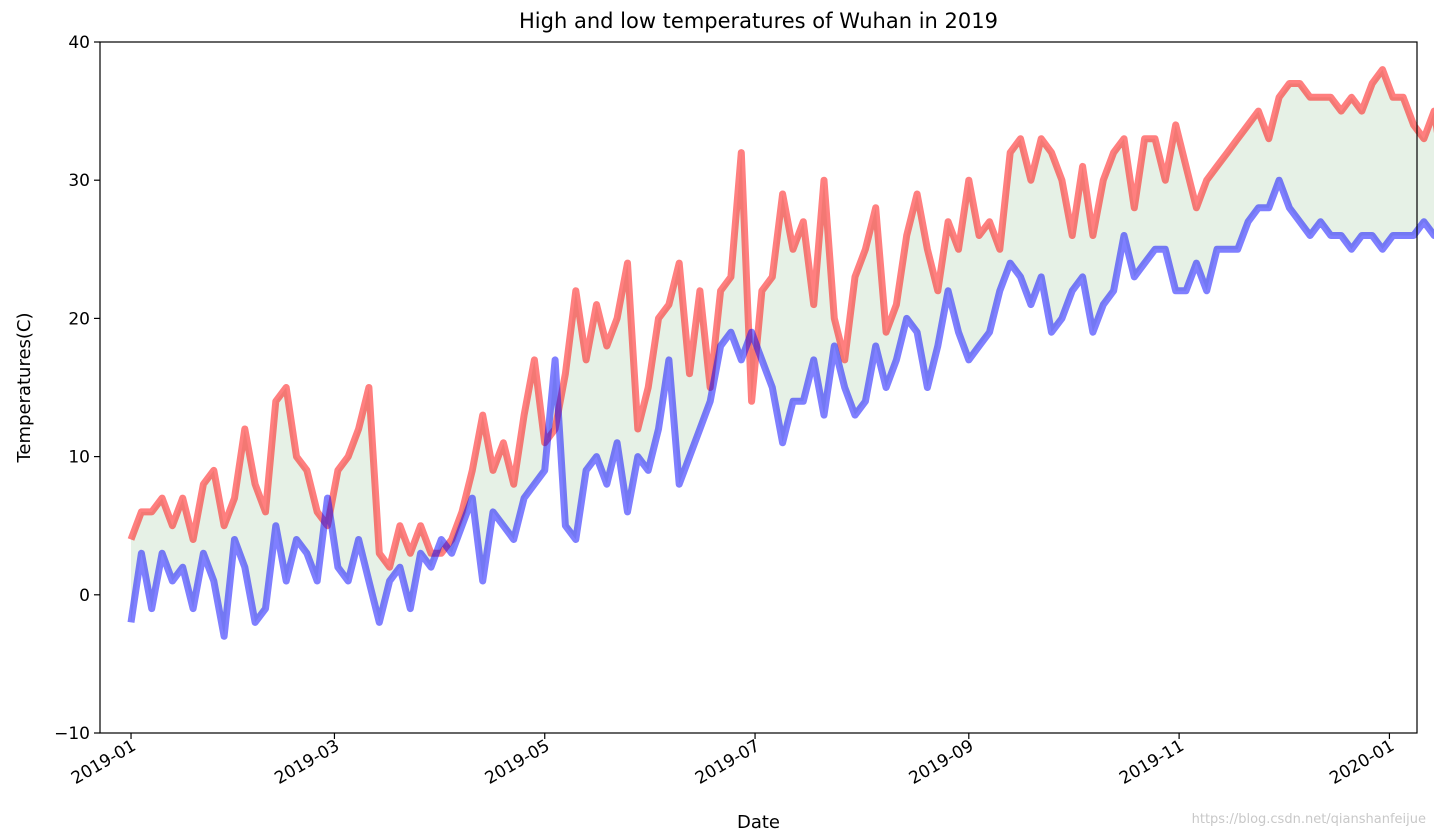  I want to click on y-tick-label: −10, so click(72, 734).